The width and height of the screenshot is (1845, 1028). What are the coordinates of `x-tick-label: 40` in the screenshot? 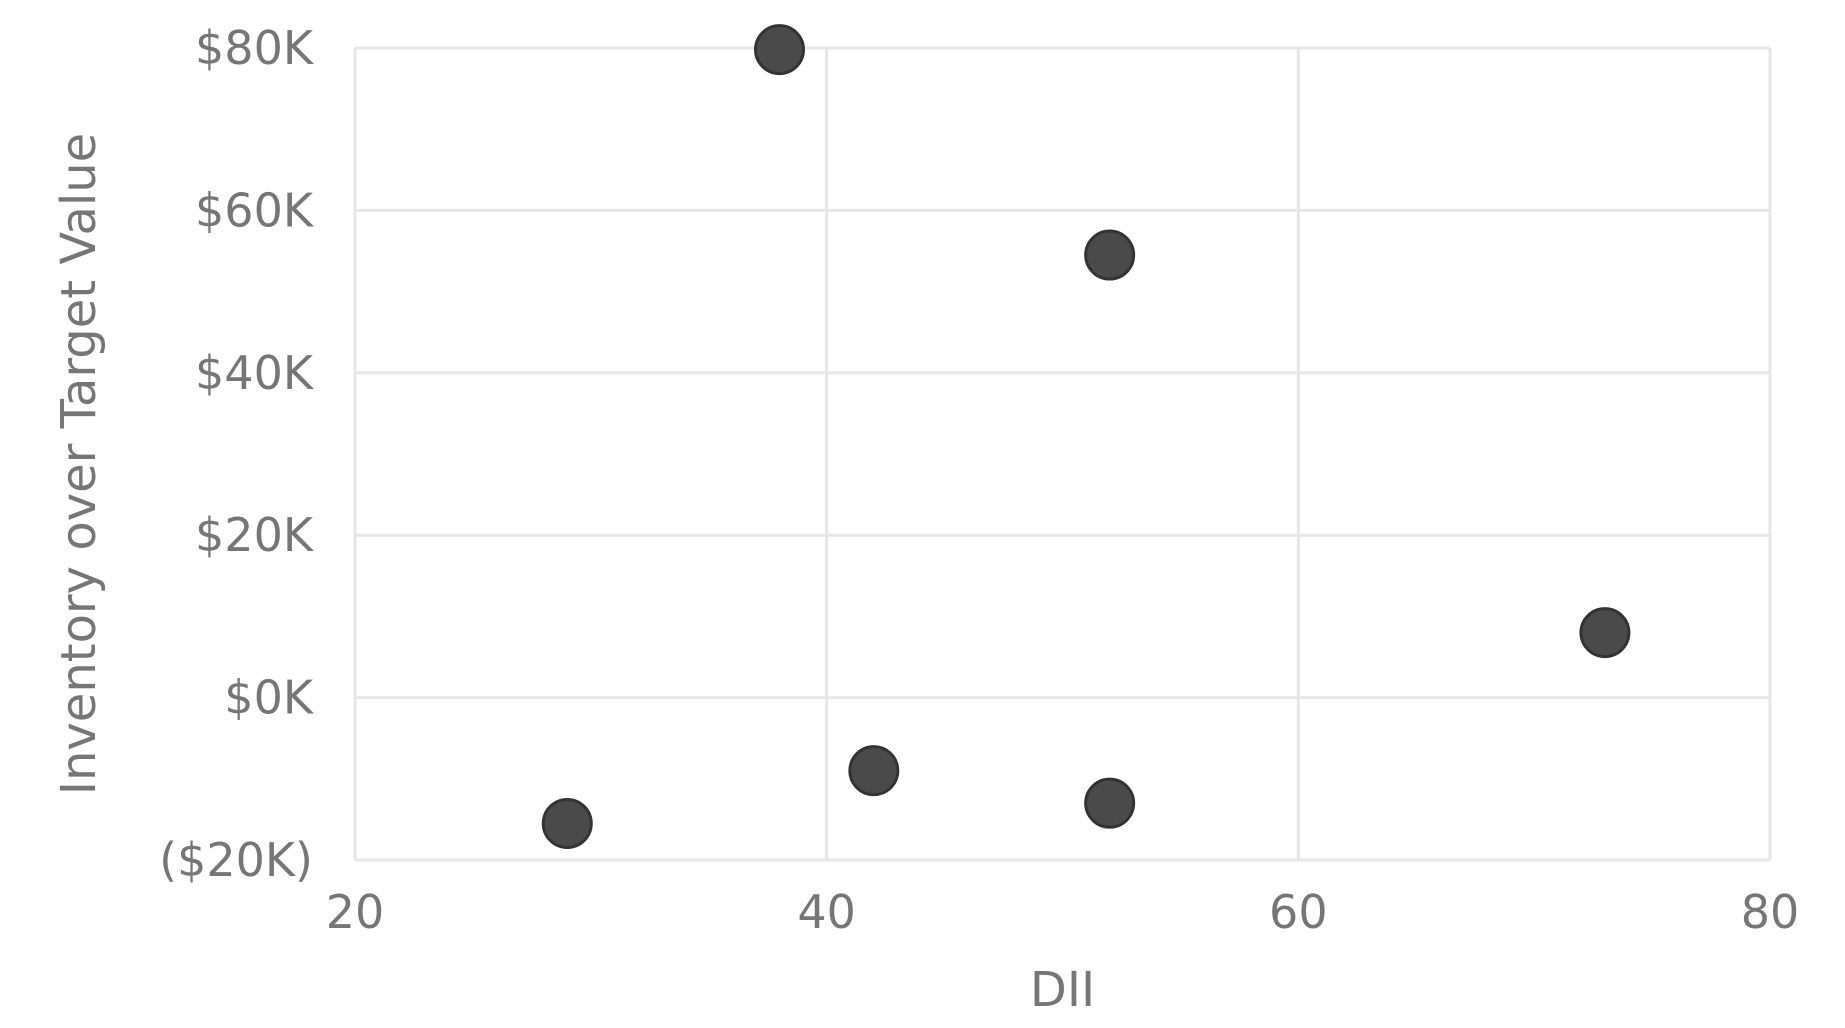 It's located at (826, 912).